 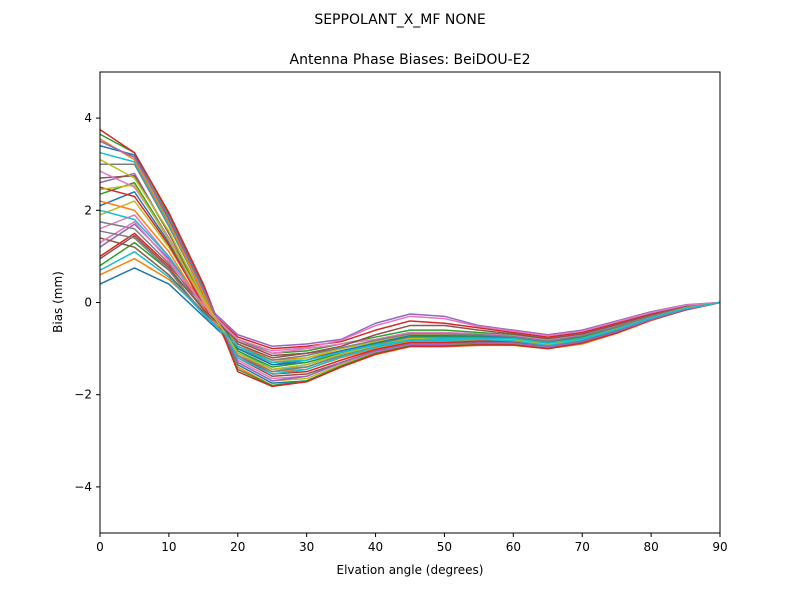 What do you see at coordinates (410, 570) in the screenshot?
I see `x-axis-label: Elvation angle (degrees)` at bounding box center [410, 570].